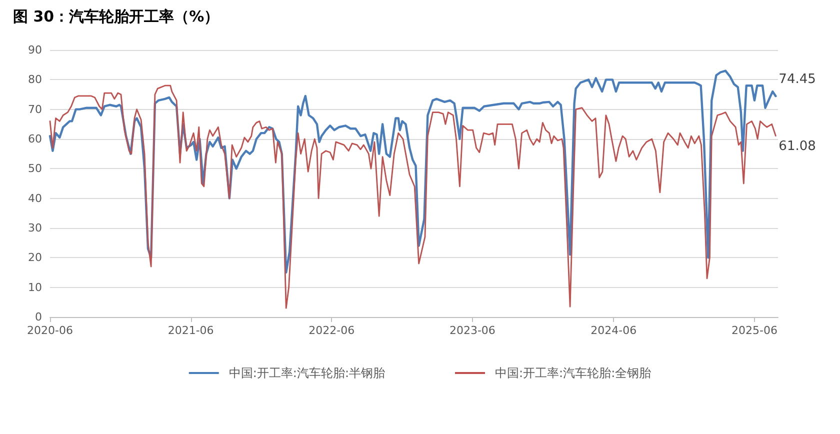 The height and width of the screenshot is (434, 840). Describe the element at coordinates (38, 317) in the screenshot. I see `y-tick-label: 0` at that location.